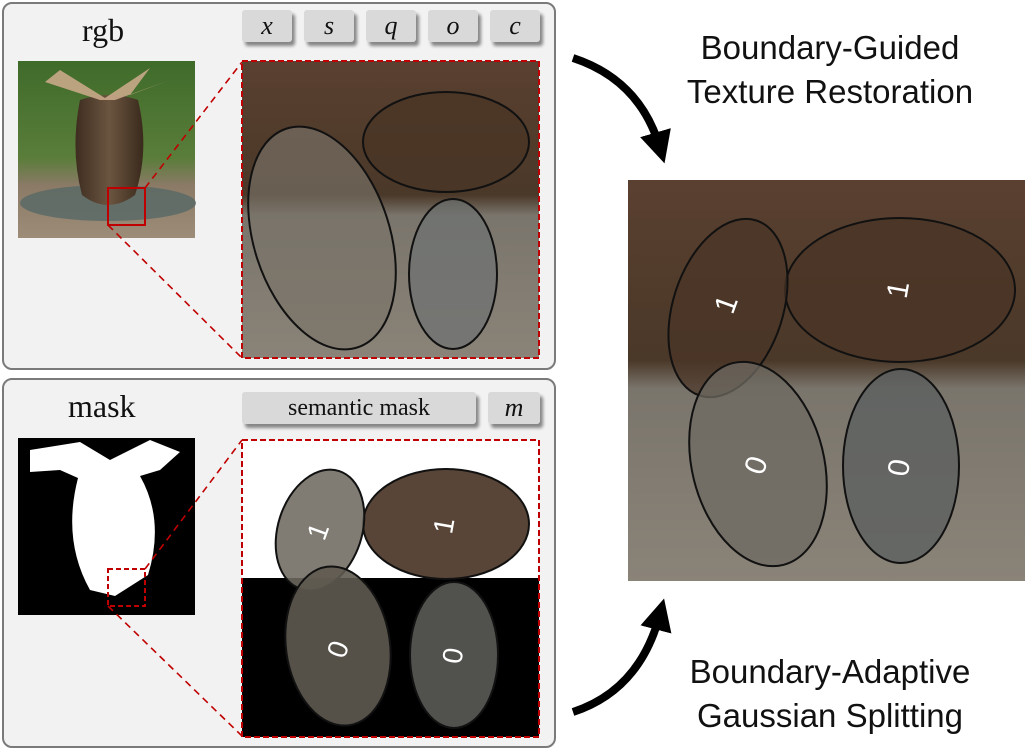  I want to click on rgb-zoom-view, so click(390, 209).